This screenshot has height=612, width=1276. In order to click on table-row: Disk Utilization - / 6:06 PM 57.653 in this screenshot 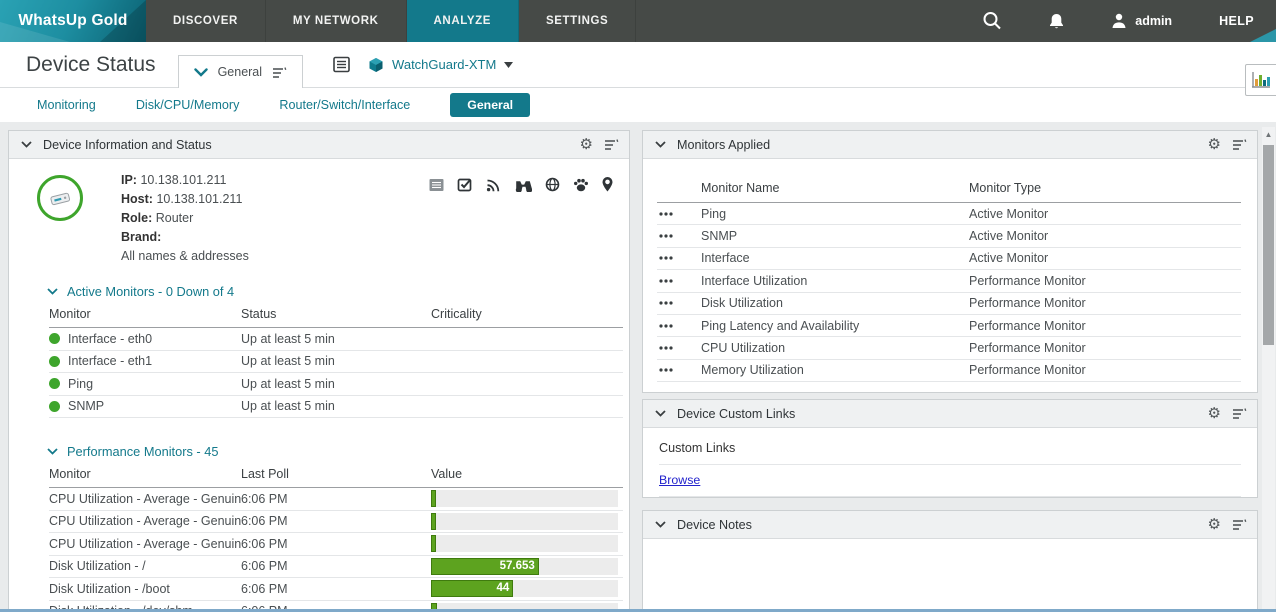, I will do `click(336, 567)`.